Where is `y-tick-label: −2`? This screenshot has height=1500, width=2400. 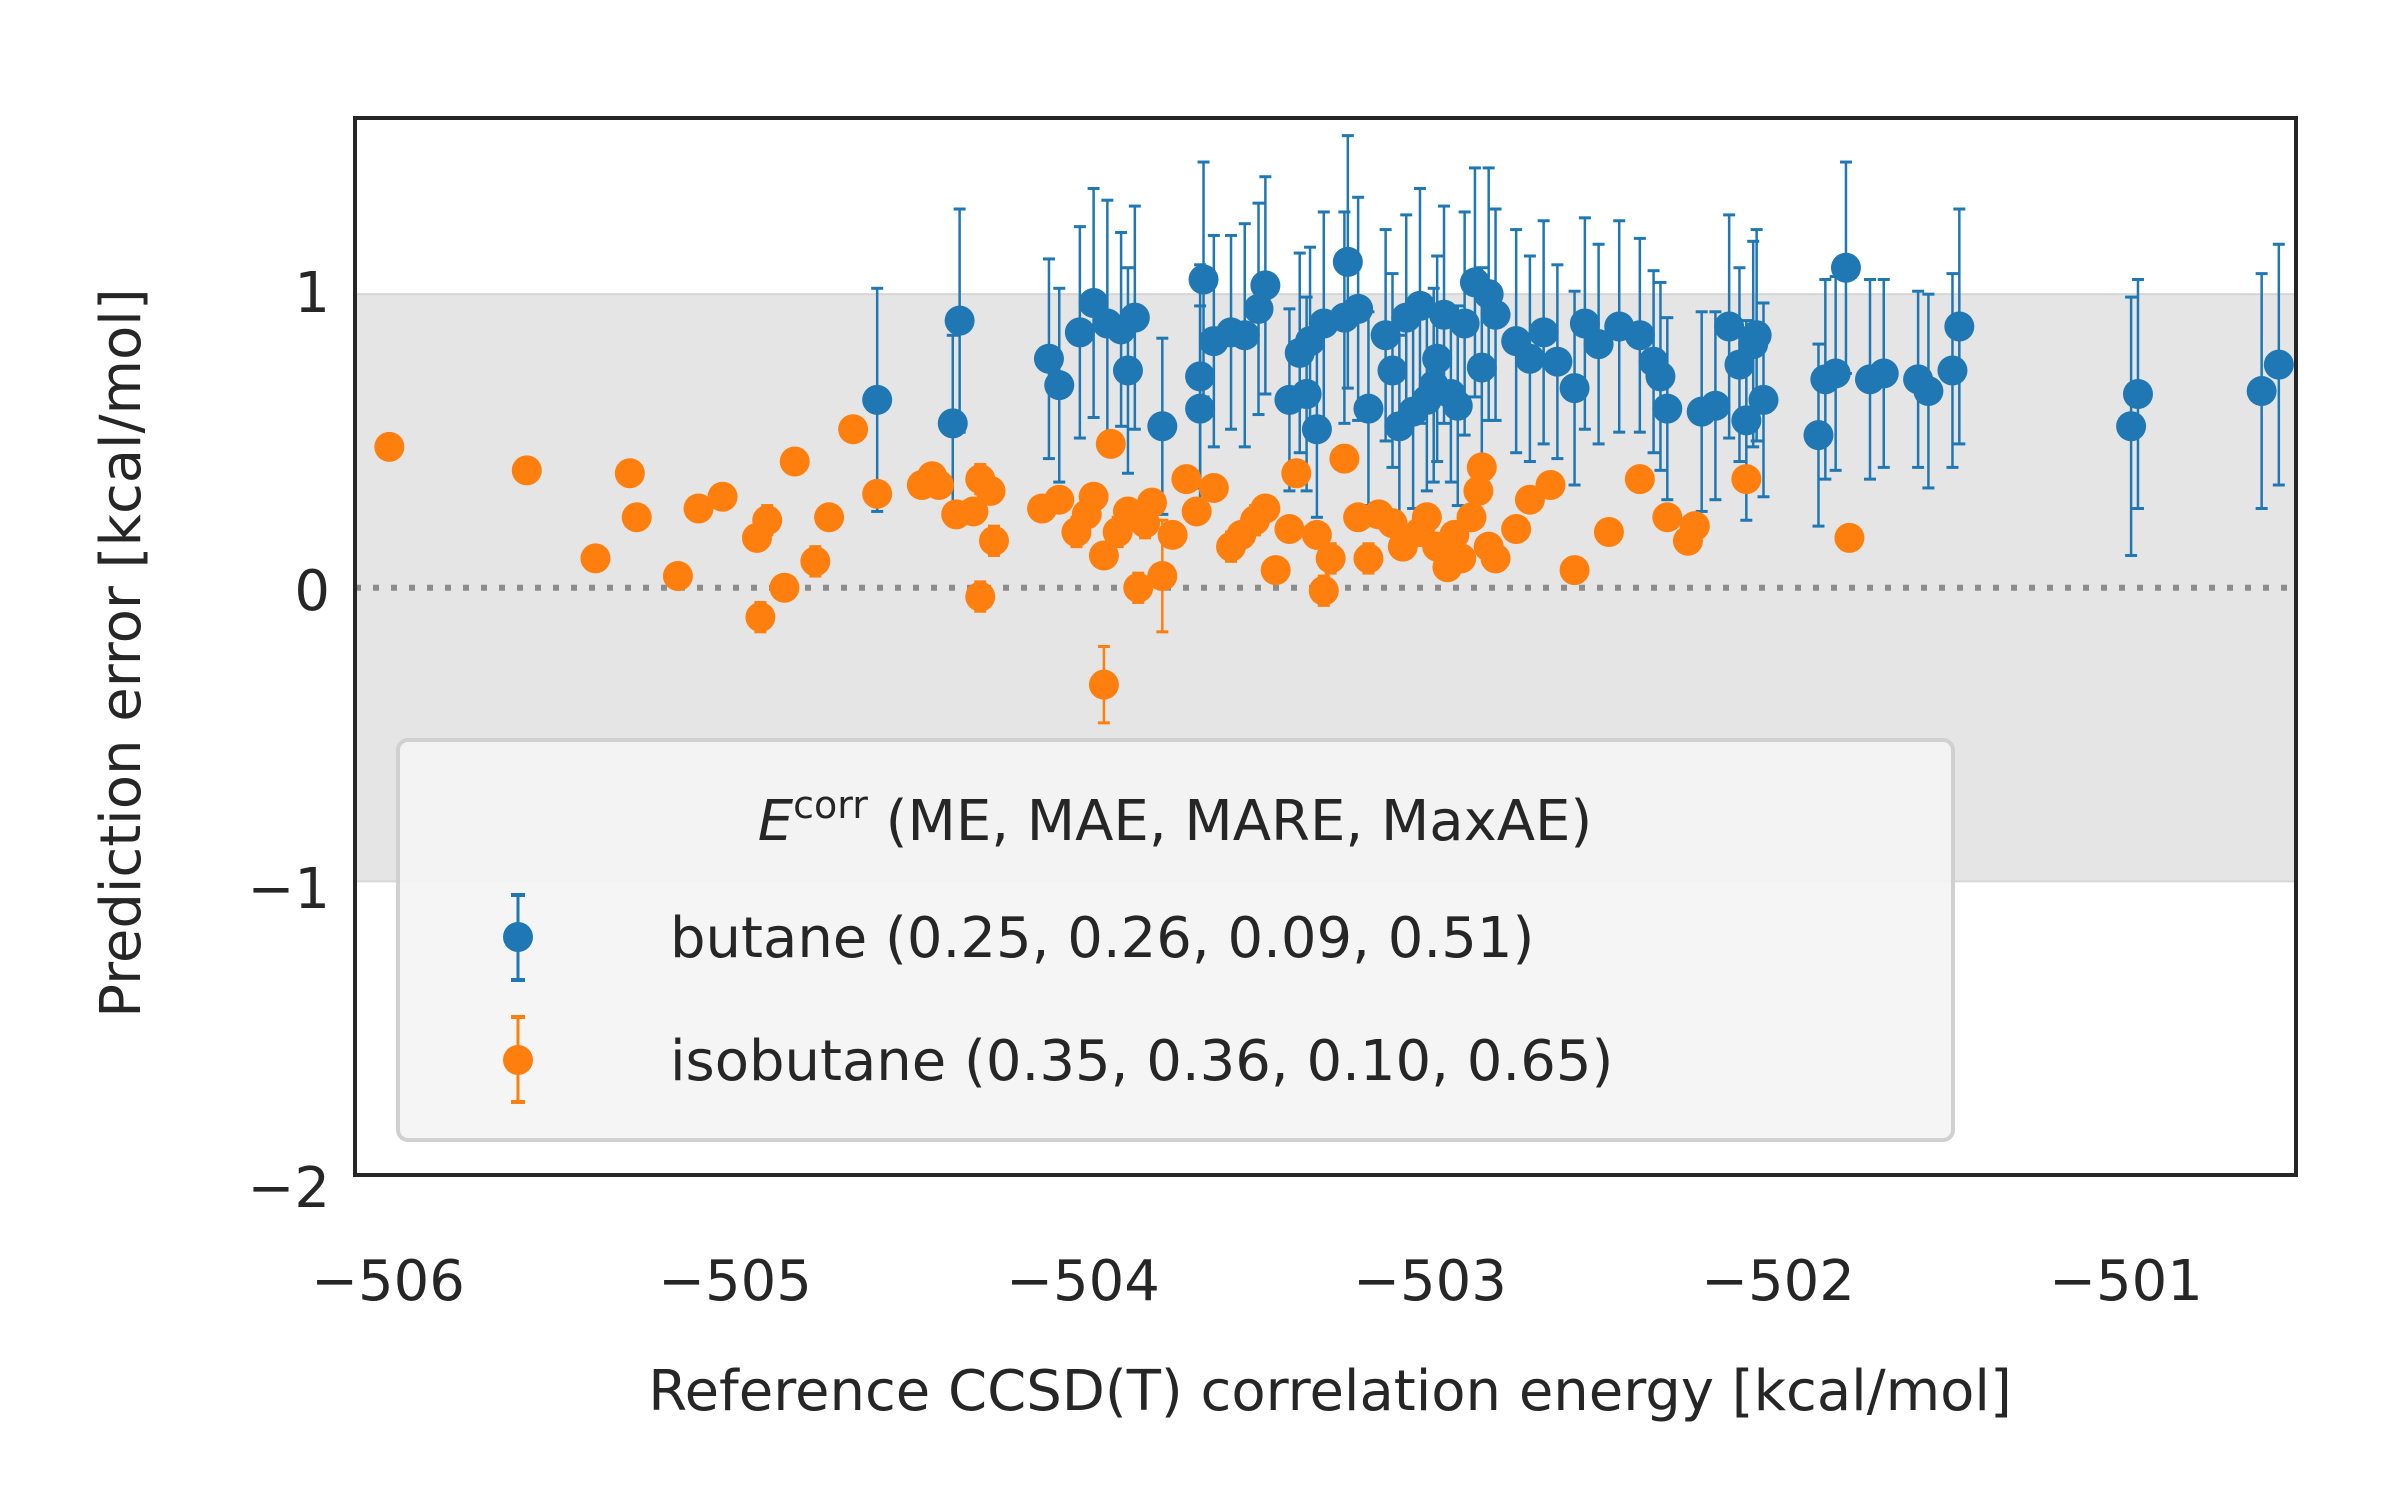 y-tick-label: −2 is located at coordinates (288, 1188).